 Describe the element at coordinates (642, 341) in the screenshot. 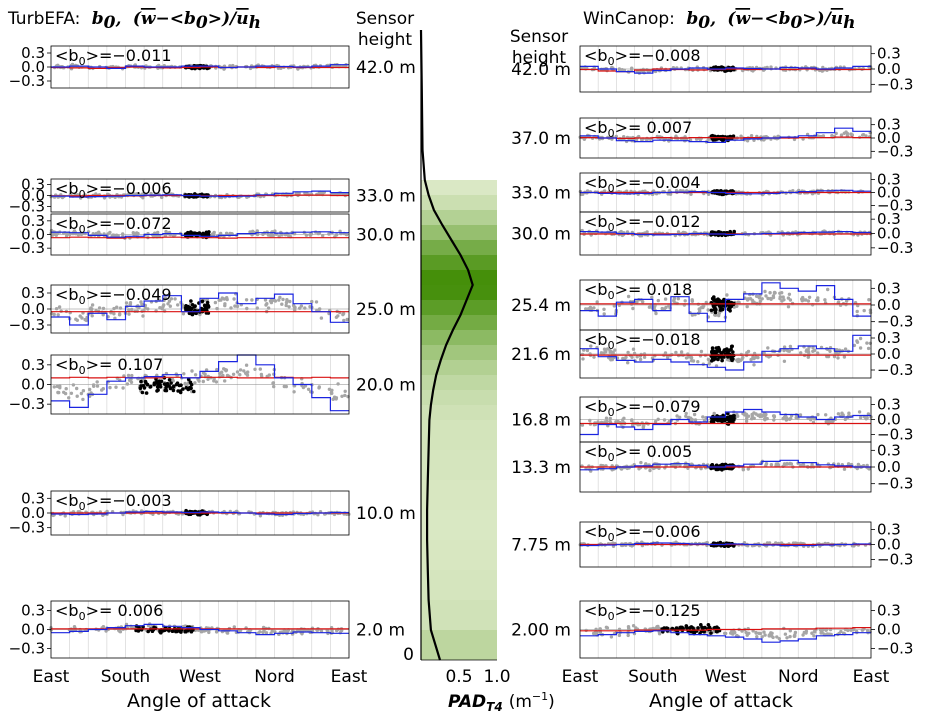

I see `b0-mean-label: <b0>=−0.018` at that location.